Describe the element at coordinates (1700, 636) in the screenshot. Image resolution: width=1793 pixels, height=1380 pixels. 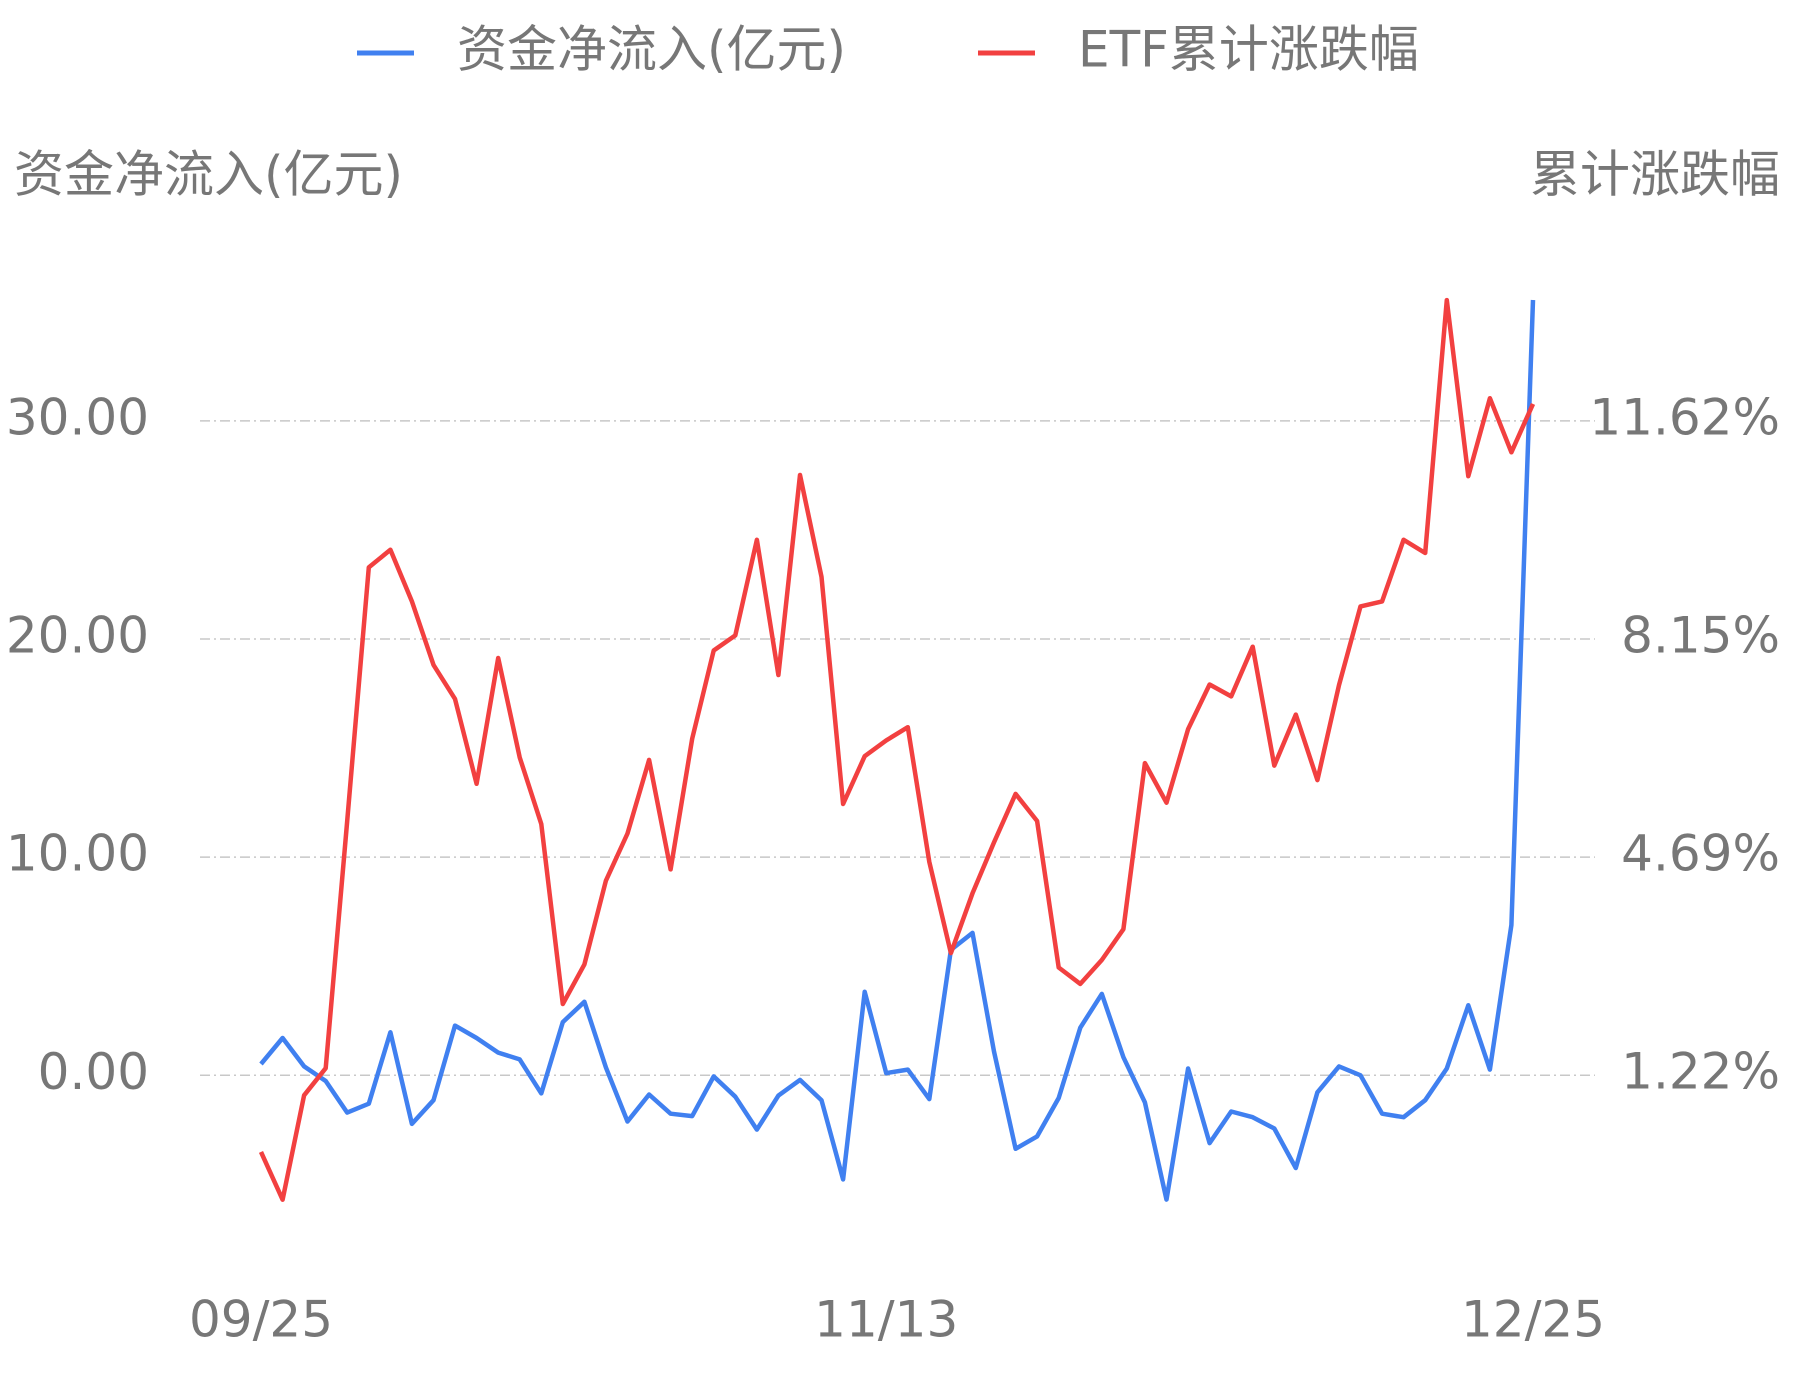
I see `y2-tick-label: 8.15%` at that location.